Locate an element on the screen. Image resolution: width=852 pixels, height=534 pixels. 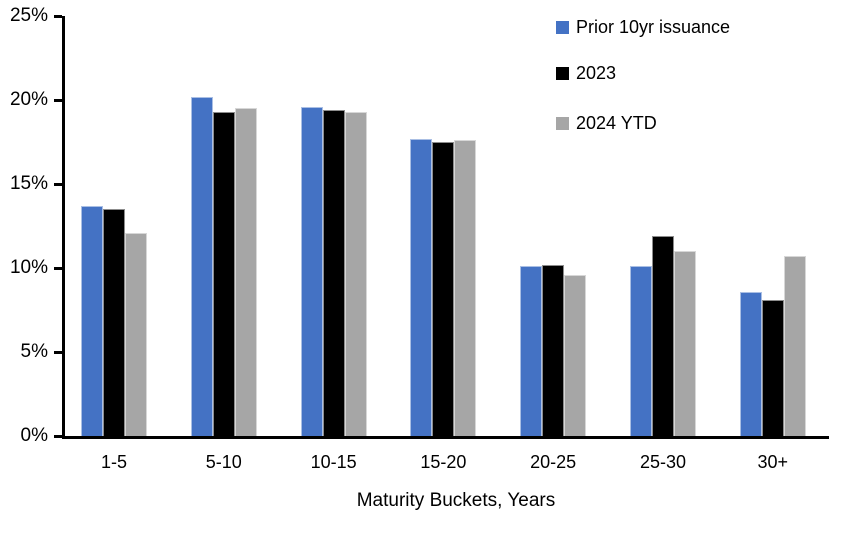
y-tick-label: 10% is located at coordinates (28, 267).